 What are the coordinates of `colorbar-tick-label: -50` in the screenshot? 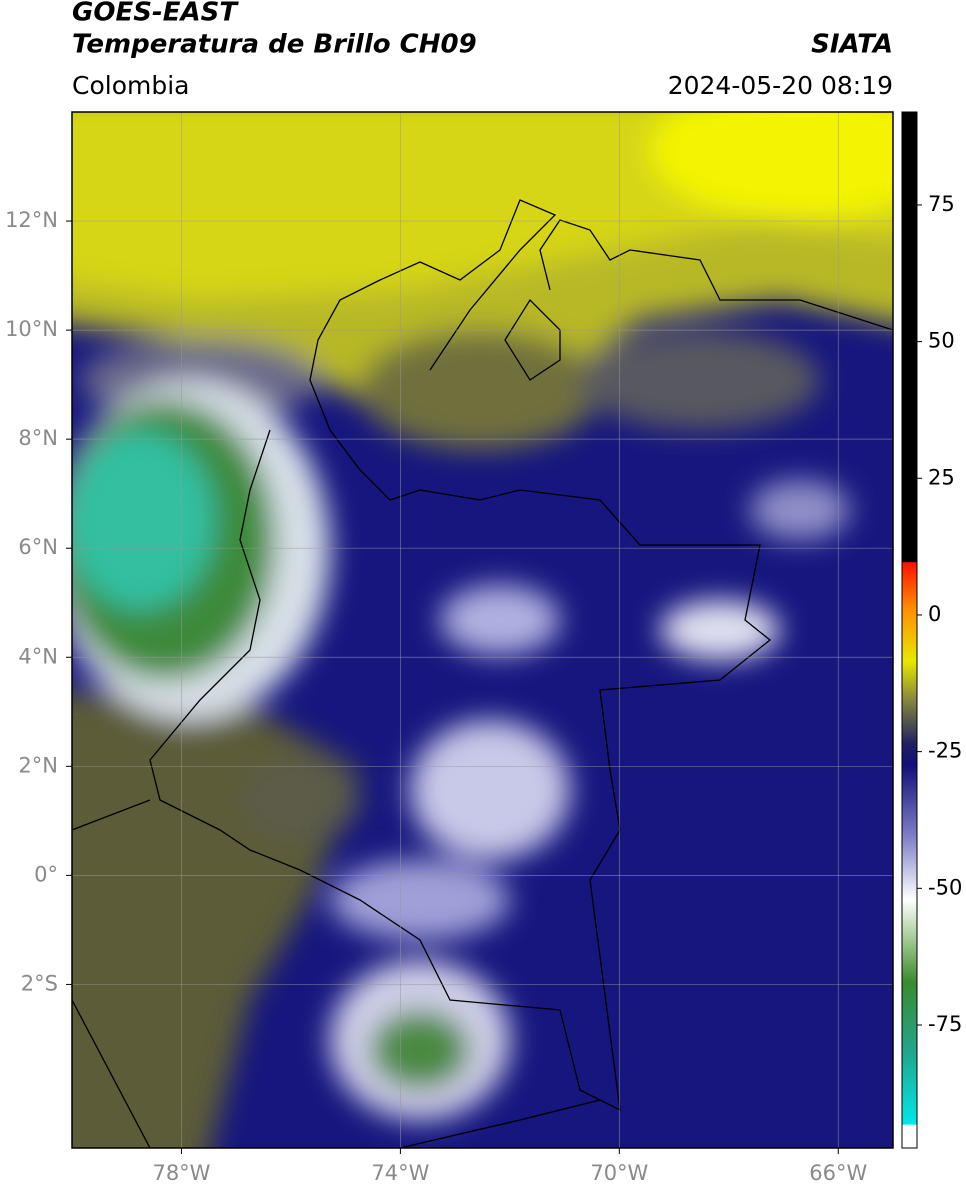 It's located at (945, 887).